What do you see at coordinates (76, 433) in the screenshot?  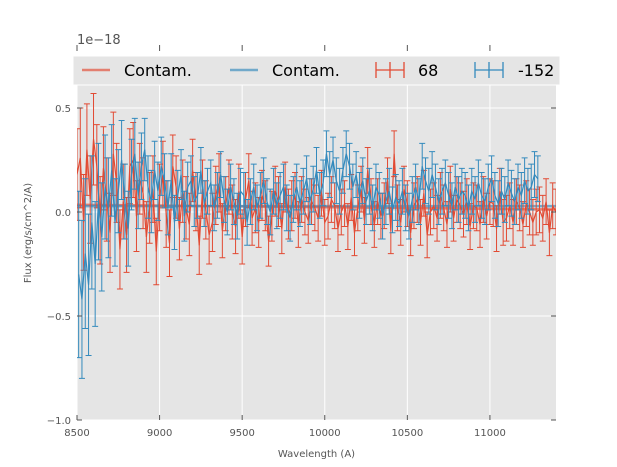 I see `x-tick-label: 8500` at bounding box center [76, 433].